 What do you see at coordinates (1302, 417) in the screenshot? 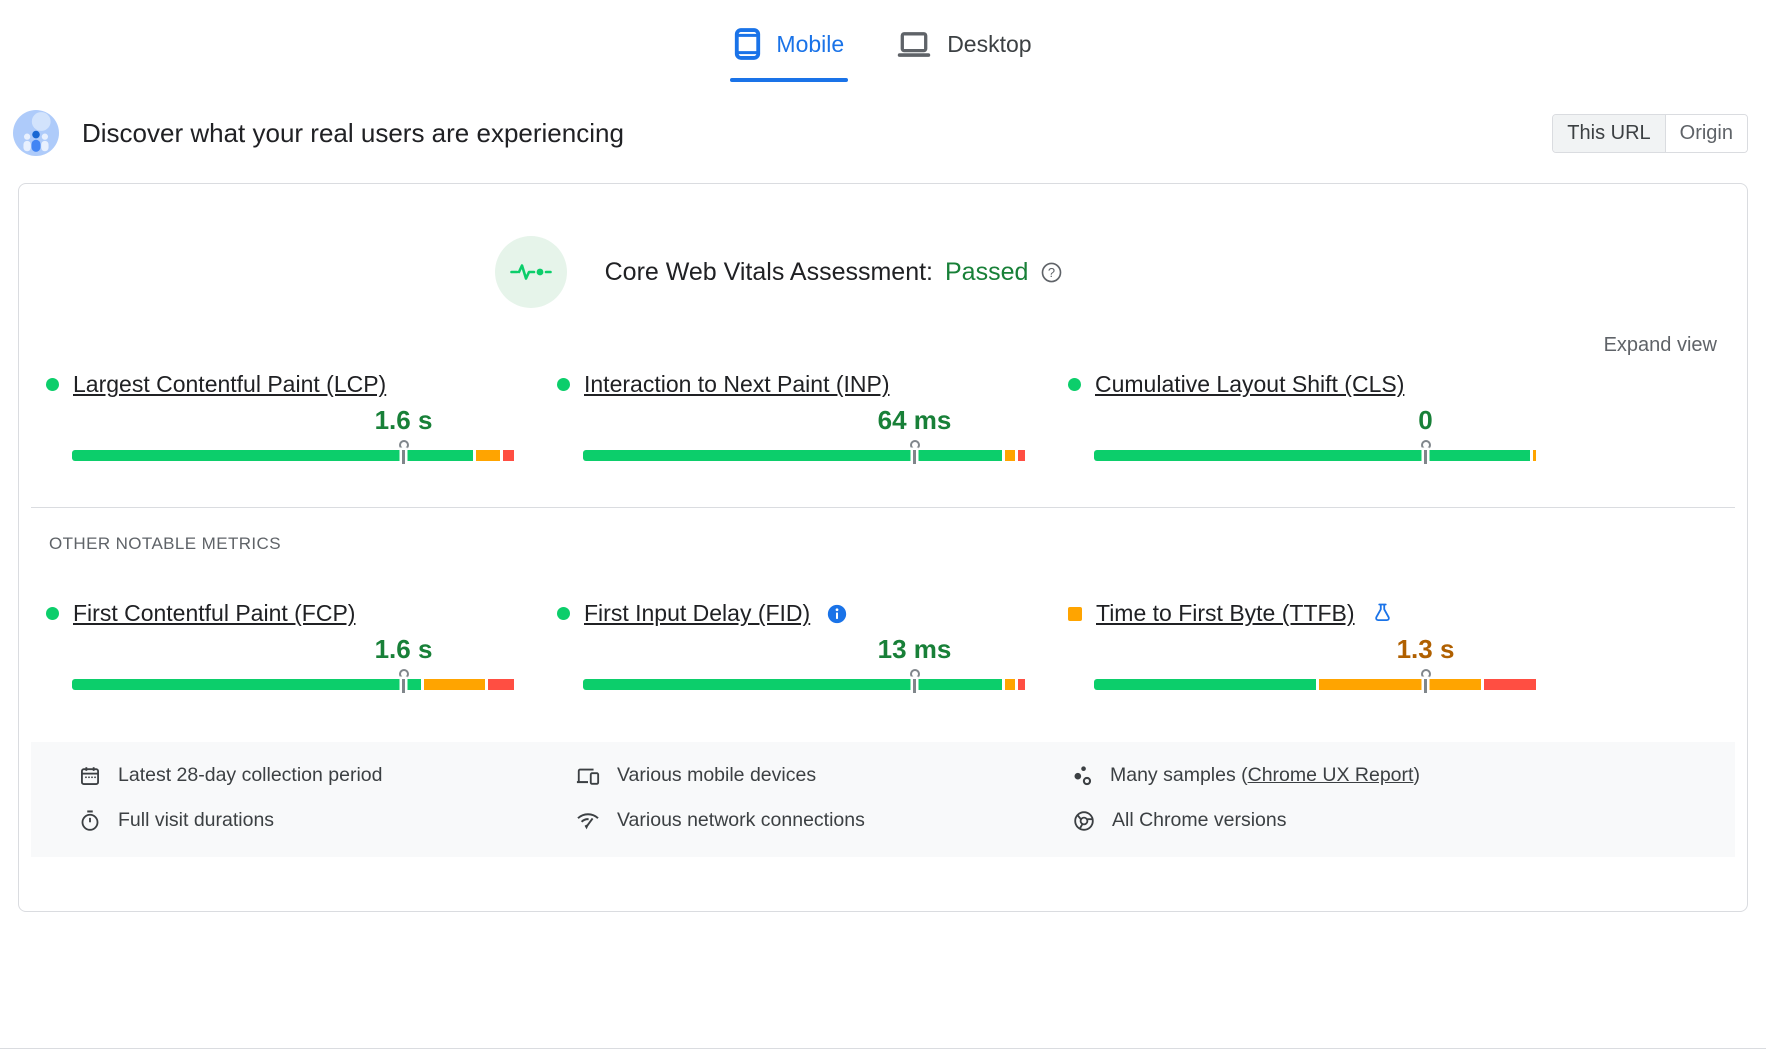
I see `metric-cls: Cumulative Layout Shift (CLS) 0` at bounding box center [1302, 417].